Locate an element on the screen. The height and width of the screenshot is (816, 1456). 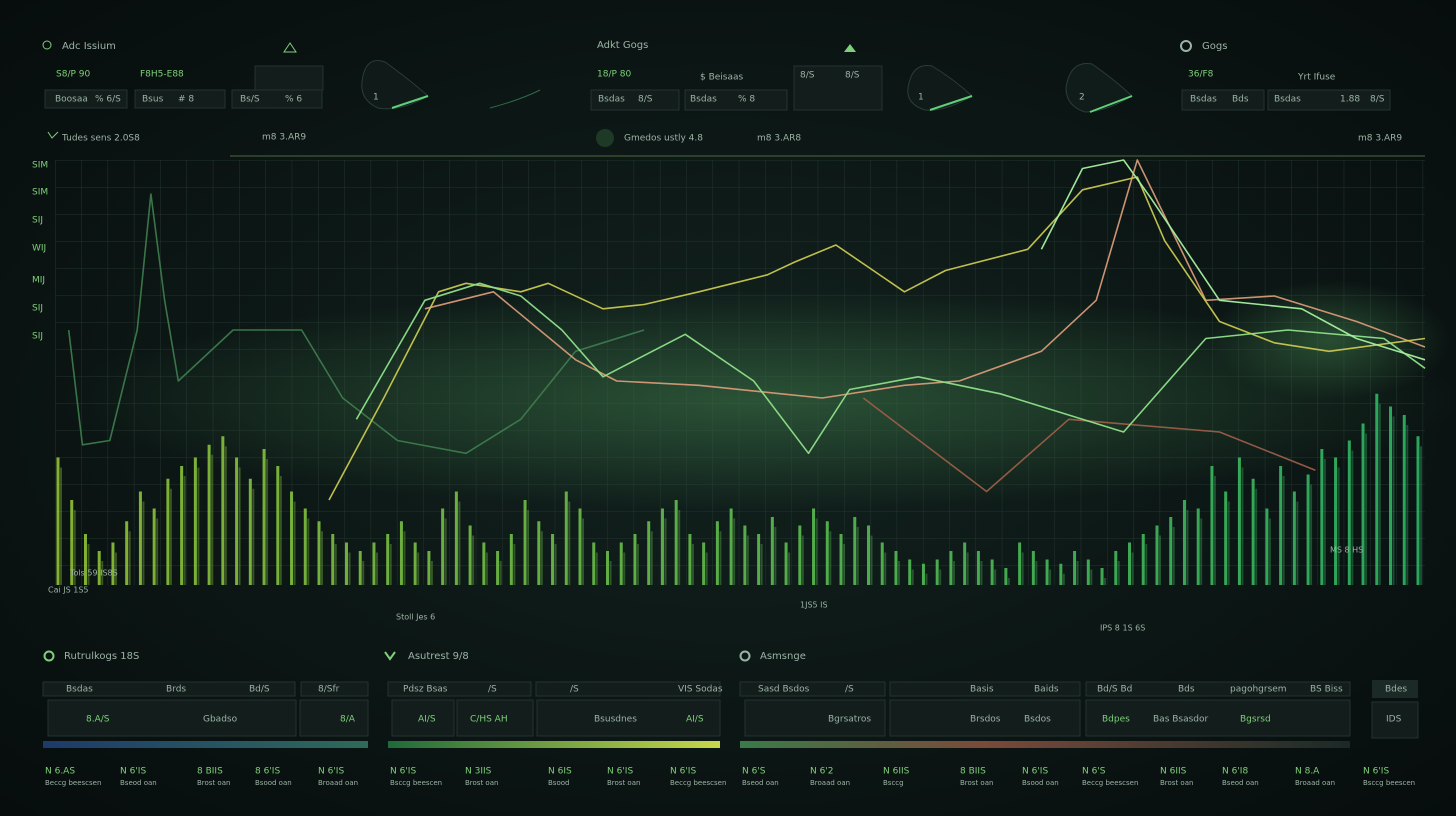
value-cell: Brsdos is located at coordinates (985, 720).